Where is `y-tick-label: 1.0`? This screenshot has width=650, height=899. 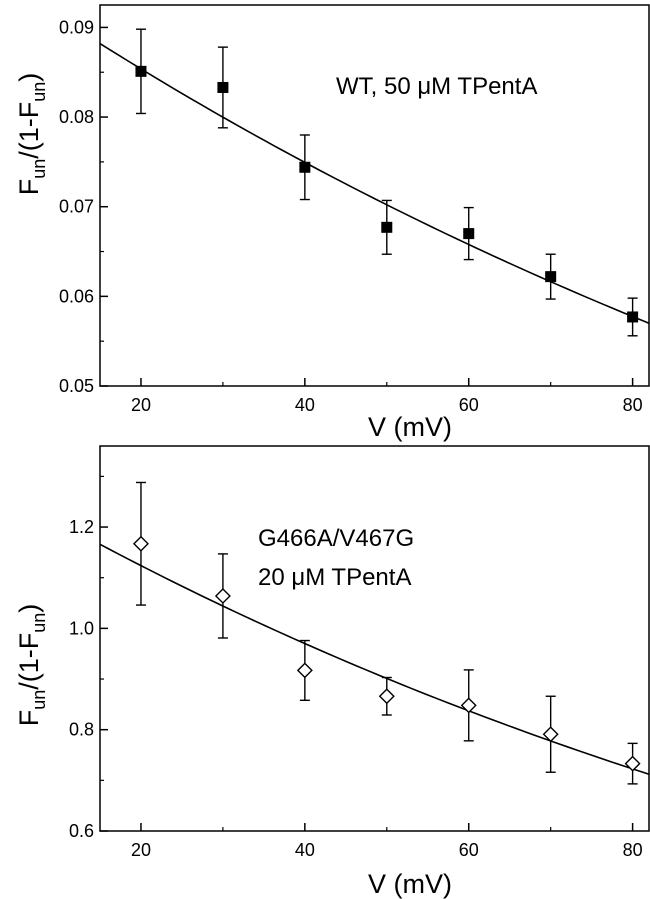 y-tick-label: 1.0 is located at coordinates (81, 628).